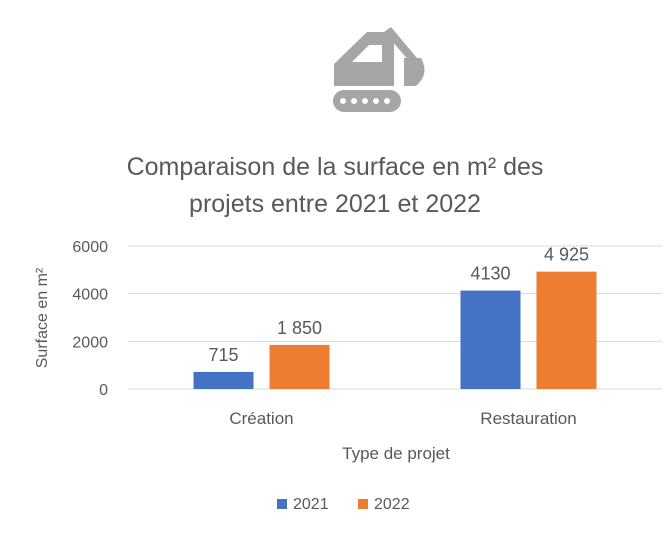  Describe the element at coordinates (90, 342) in the screenshot. I see `y-tick-label: 2000` at that location.